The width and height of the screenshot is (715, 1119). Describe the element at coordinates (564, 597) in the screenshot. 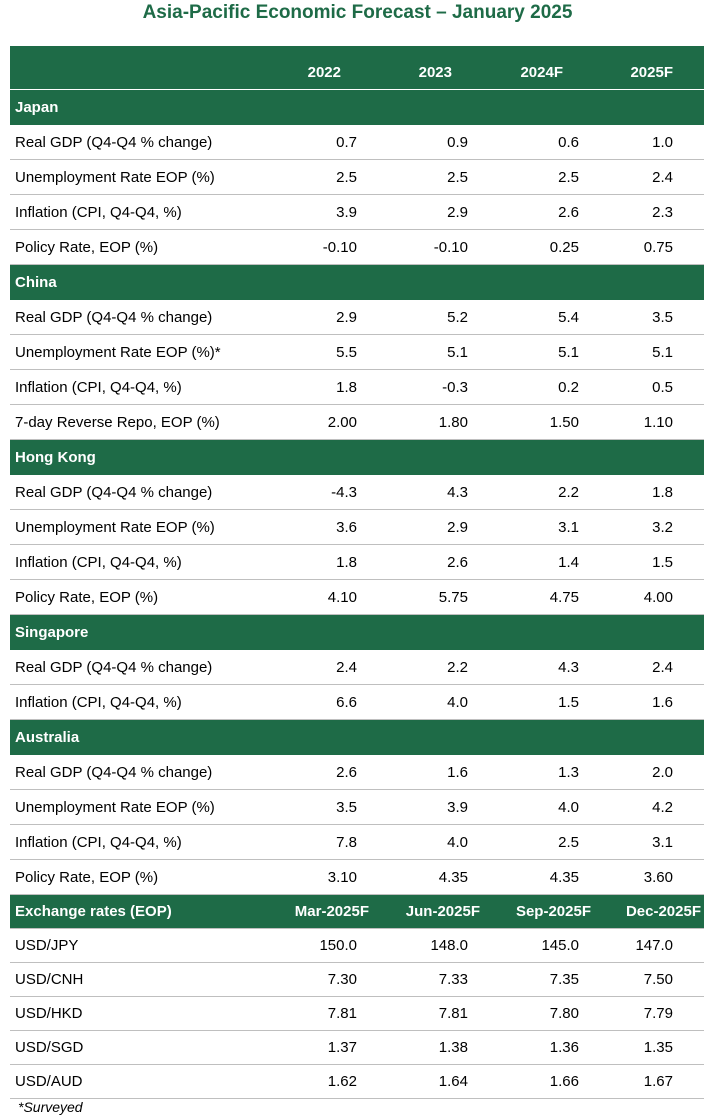

I see `cell-value: 4.75` at that location.